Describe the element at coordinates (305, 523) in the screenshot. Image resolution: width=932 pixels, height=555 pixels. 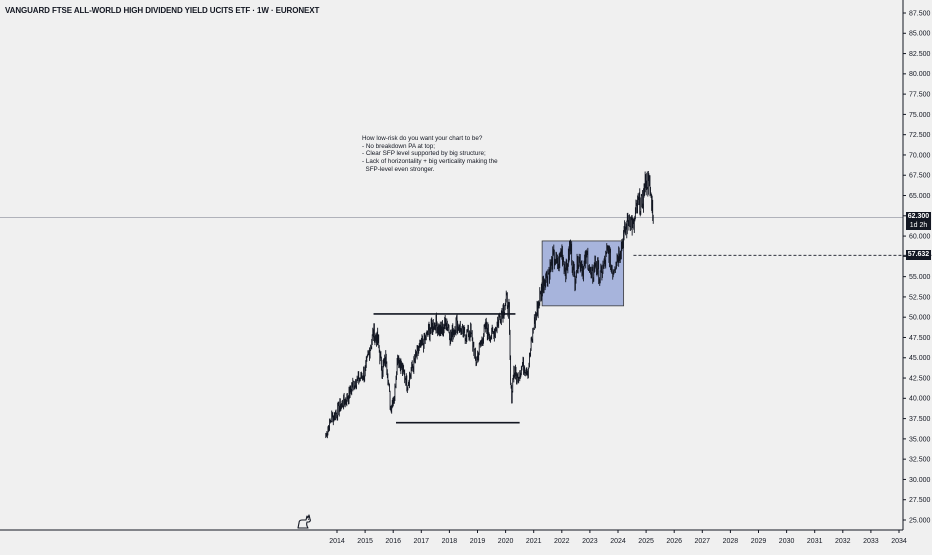
I see `tradingview-logo-icon` at that location.